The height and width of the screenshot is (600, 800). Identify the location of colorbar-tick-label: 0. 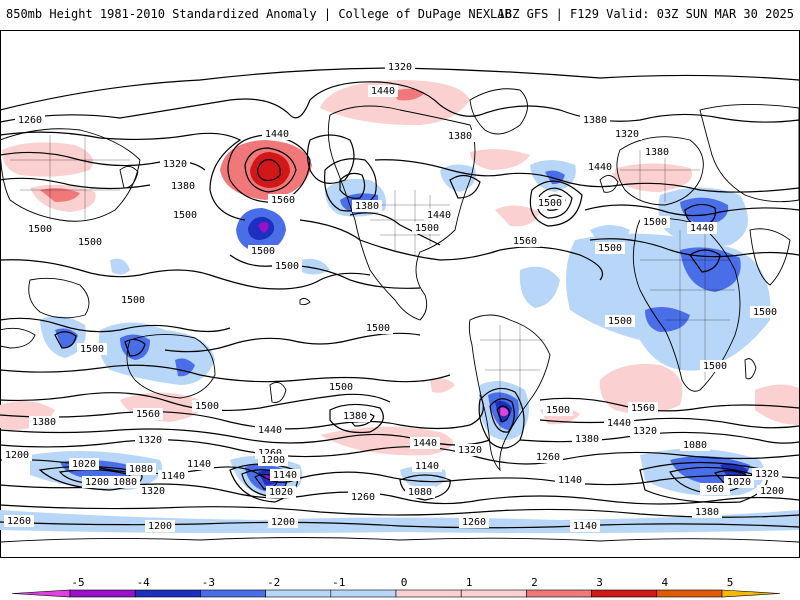
(404, 582).